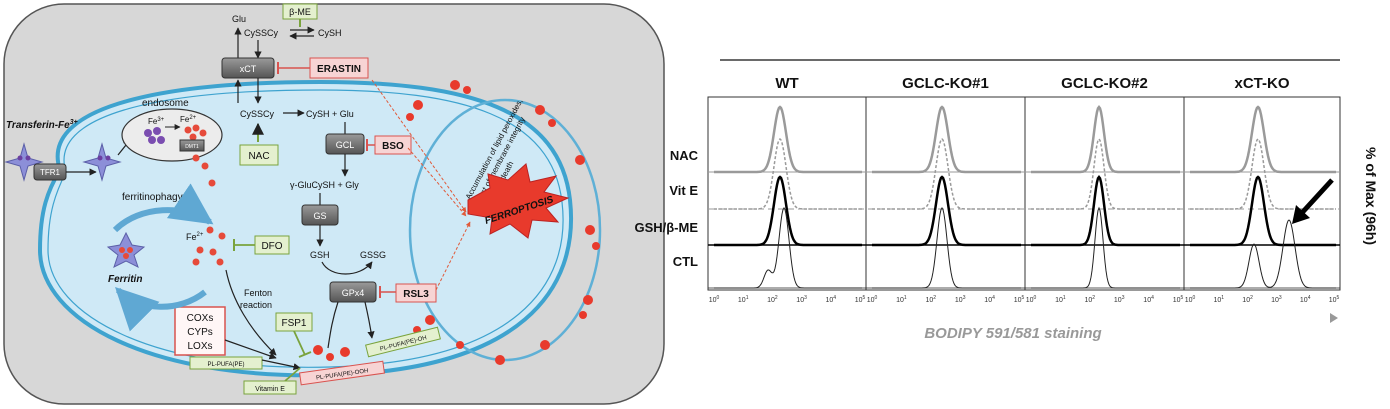 Image resolution: width=1390 pixels, height=409 pixels. Describe the element at coordinates (347, 268) in the screenshot. I see `gsh-oxidation-arrow` at that location.